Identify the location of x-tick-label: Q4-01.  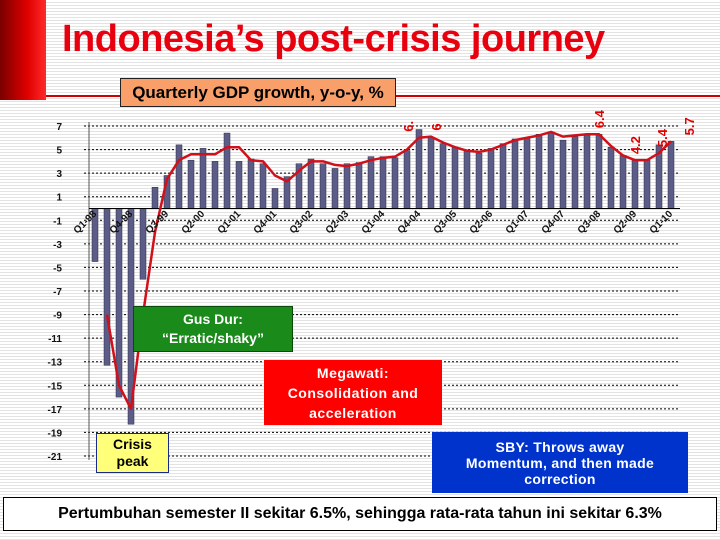
(266, 223).